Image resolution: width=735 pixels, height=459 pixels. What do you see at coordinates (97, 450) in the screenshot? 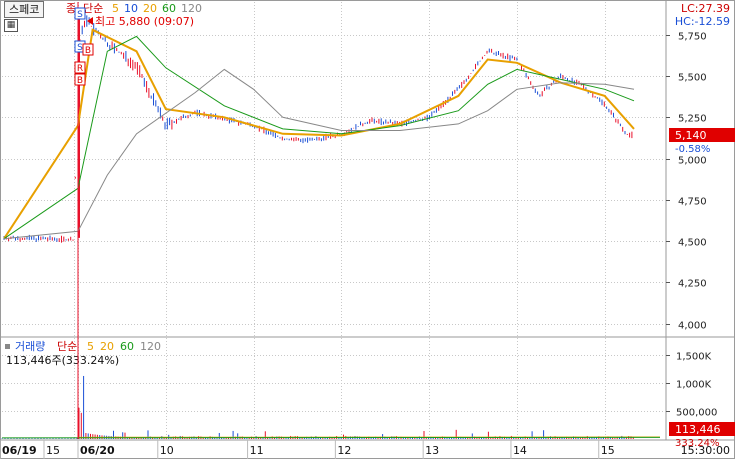
I see `time-axis-label: 06/20` at bounding box center [97, 450].